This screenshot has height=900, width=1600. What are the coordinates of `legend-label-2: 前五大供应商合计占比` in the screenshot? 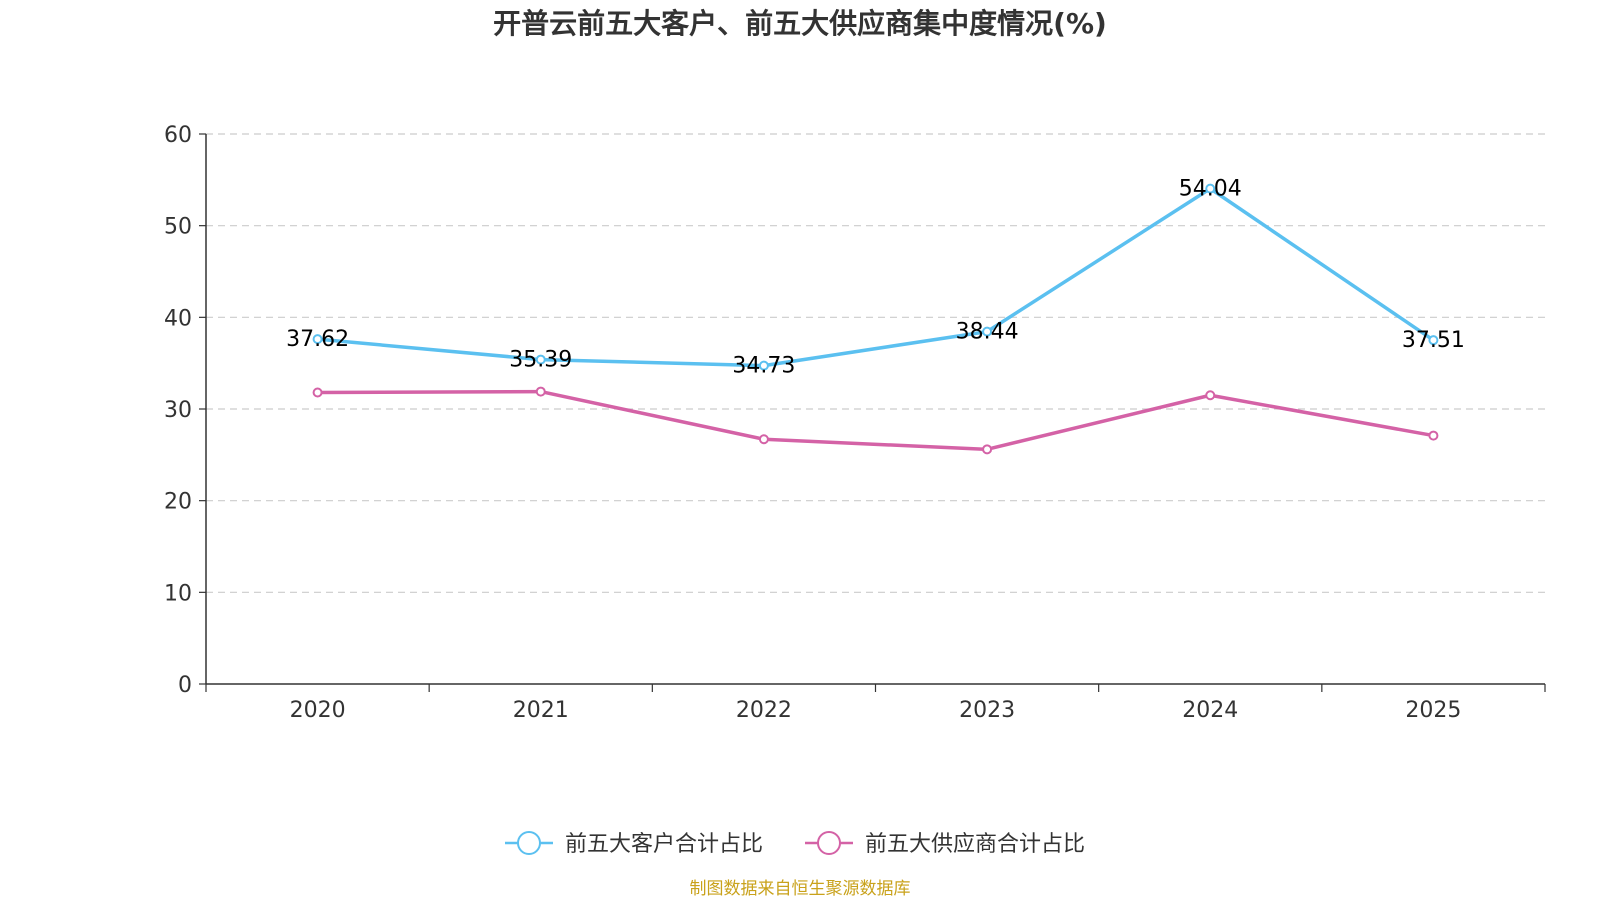 It's located at (975, 844).